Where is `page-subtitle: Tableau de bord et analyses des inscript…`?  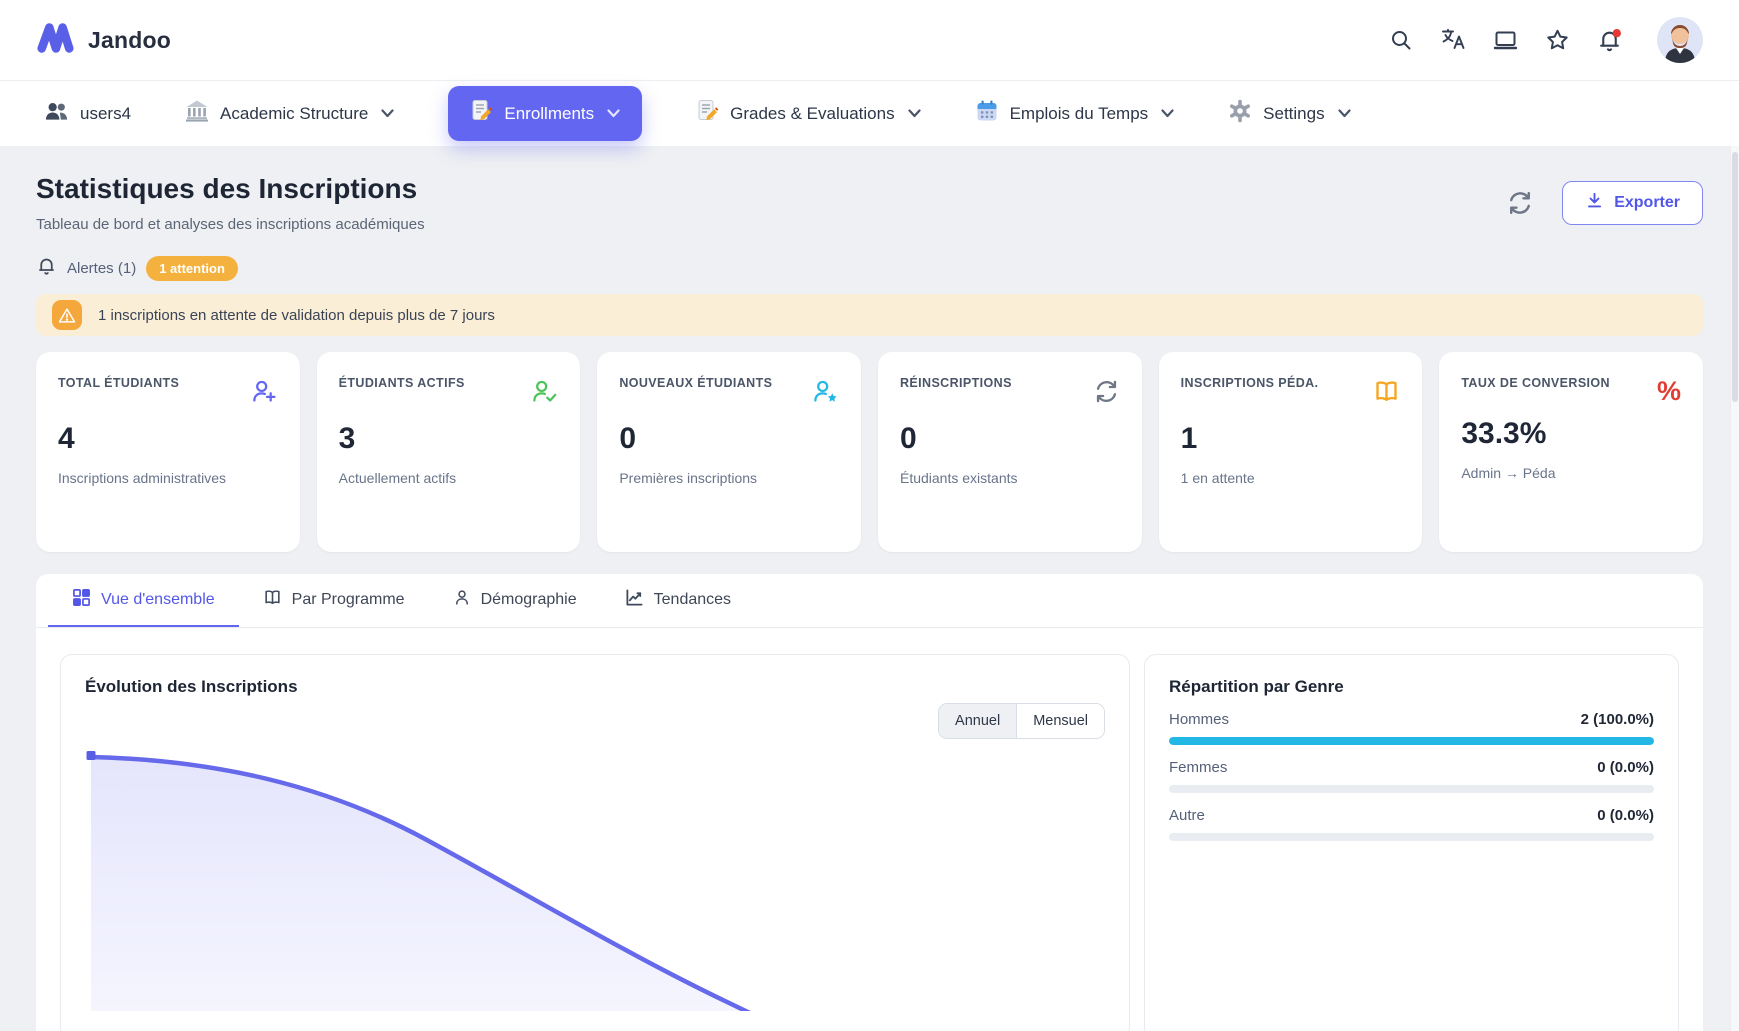 page-subtitle: Tableau de bord et analyses des inscript… is located at coordinates (230, 224).